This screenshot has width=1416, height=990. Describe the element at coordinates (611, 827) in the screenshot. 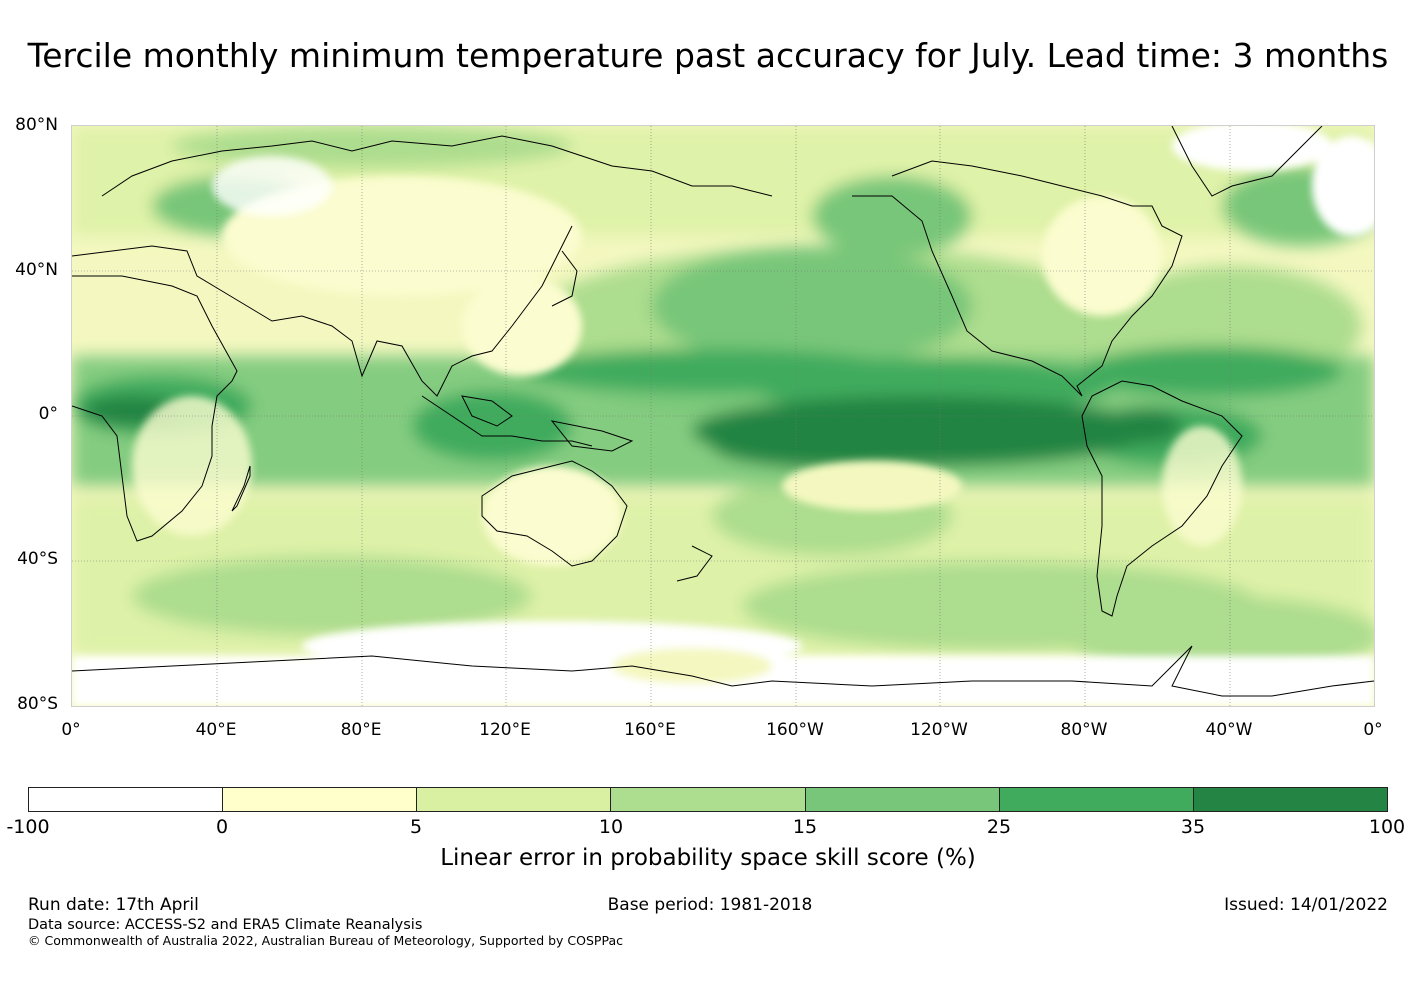

I see `colorbar-tick: 10` at that location.